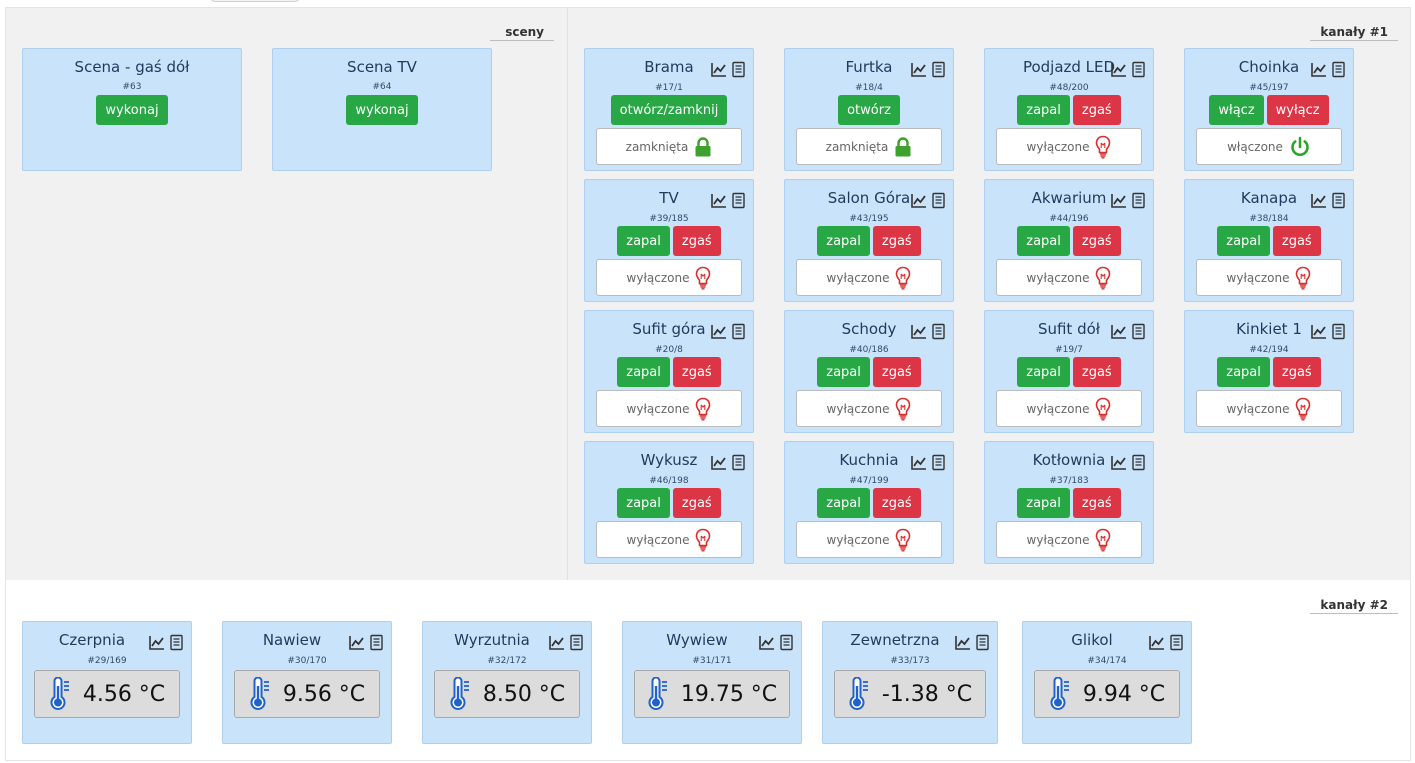 The width and height of the screenshot is (1415, 763). What do you see at coordinates (869, 110) in the screenshot?
I see `on-button: otwórz` at bounding box center [869, 110].